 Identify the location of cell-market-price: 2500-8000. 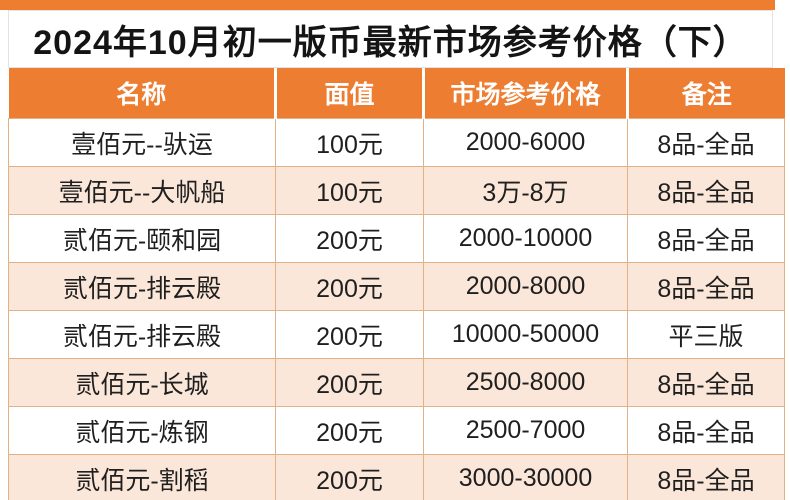
(525, 382).